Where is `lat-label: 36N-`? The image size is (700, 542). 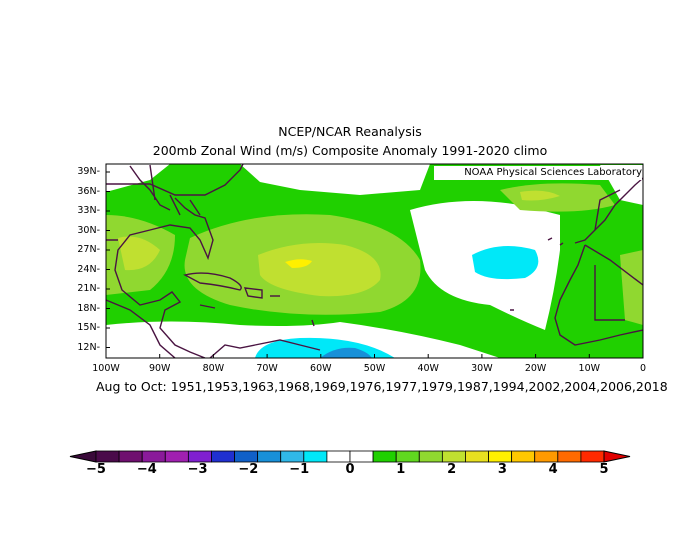 lat-label: 36N- is located at coordinates (88, 191).